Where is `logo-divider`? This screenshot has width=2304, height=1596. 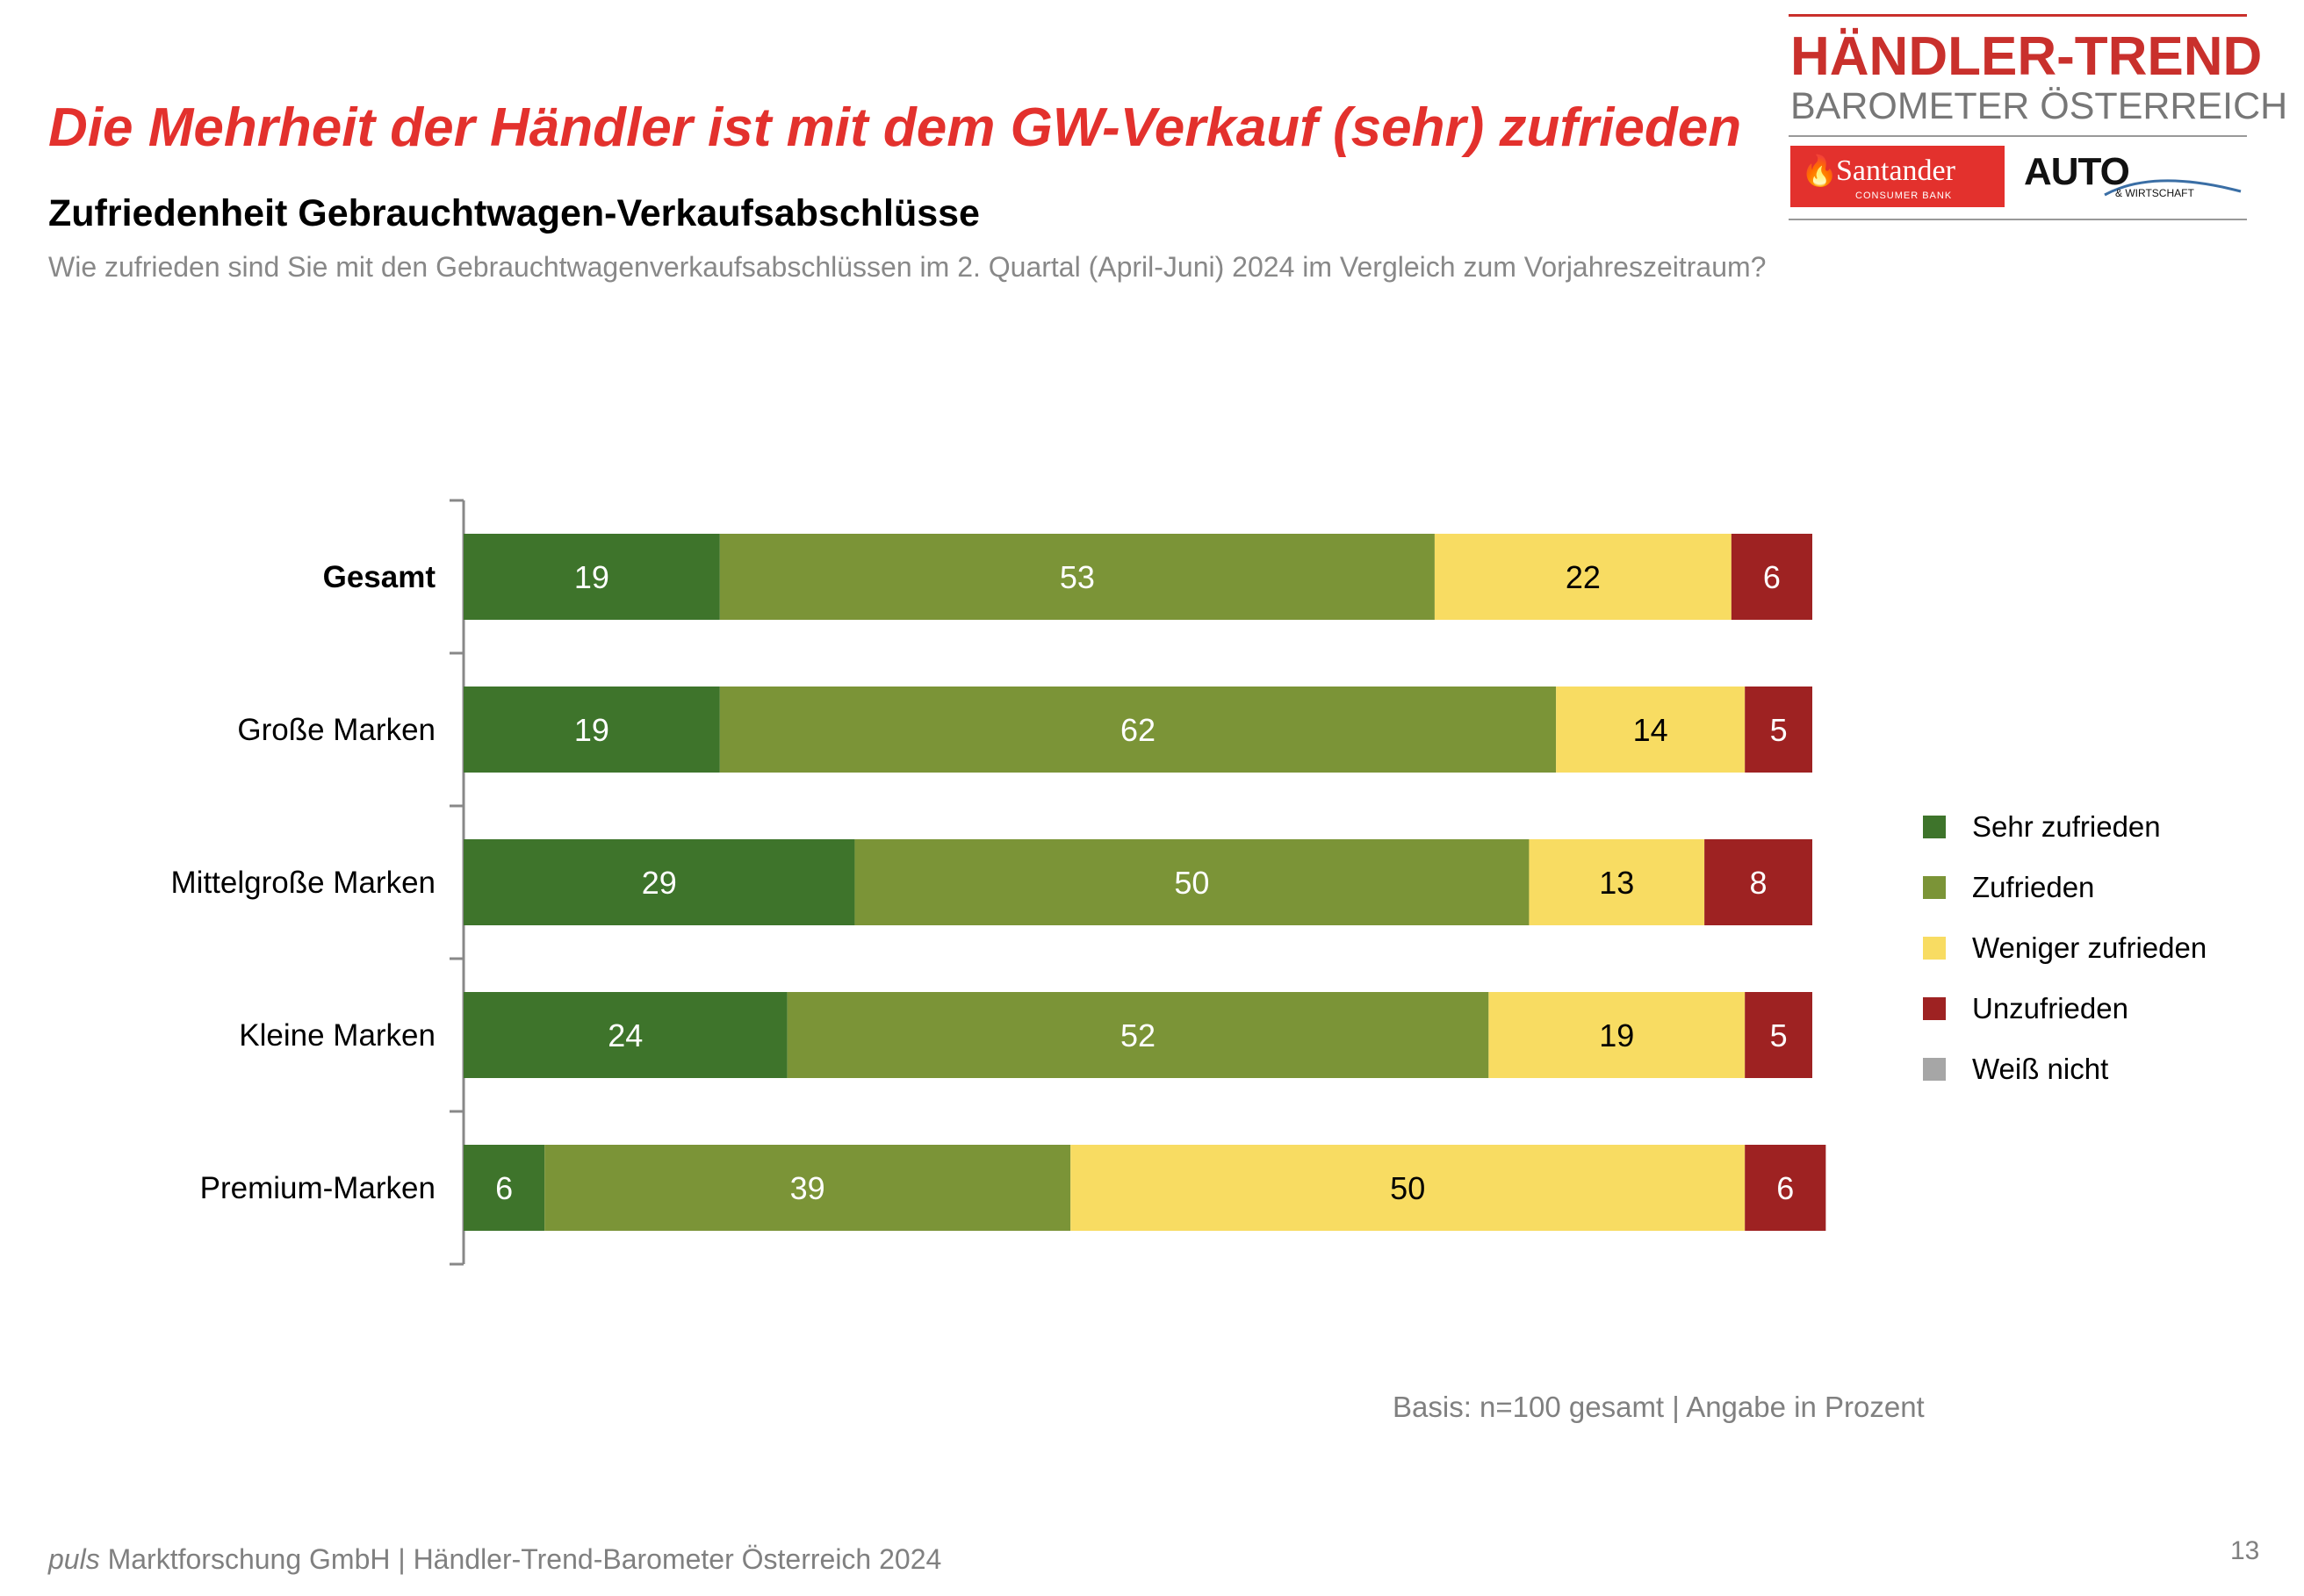
logo-divider is located at coordinates (2018, 136).